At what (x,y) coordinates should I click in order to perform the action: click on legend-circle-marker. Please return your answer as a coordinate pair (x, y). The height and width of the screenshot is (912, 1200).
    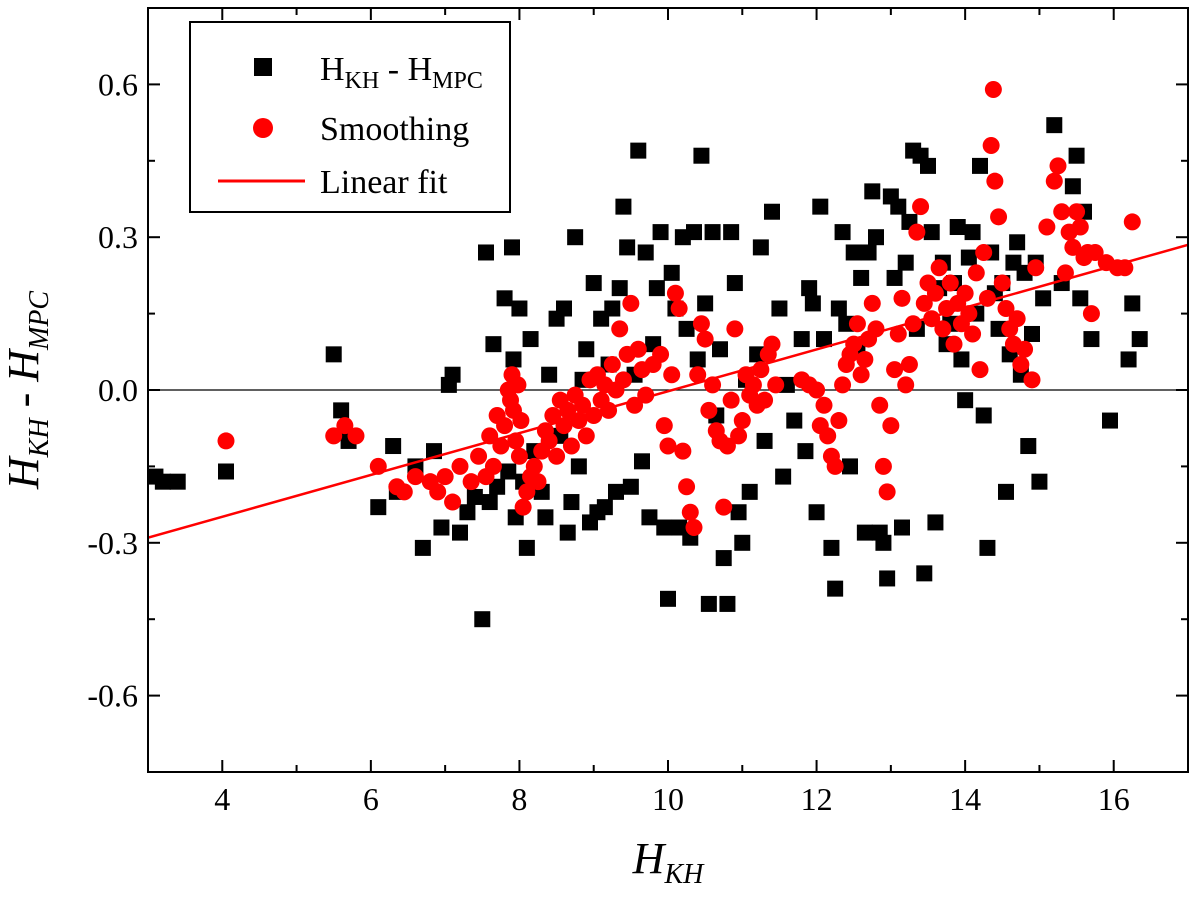
    Looking at the image, I should click on (263, 128).